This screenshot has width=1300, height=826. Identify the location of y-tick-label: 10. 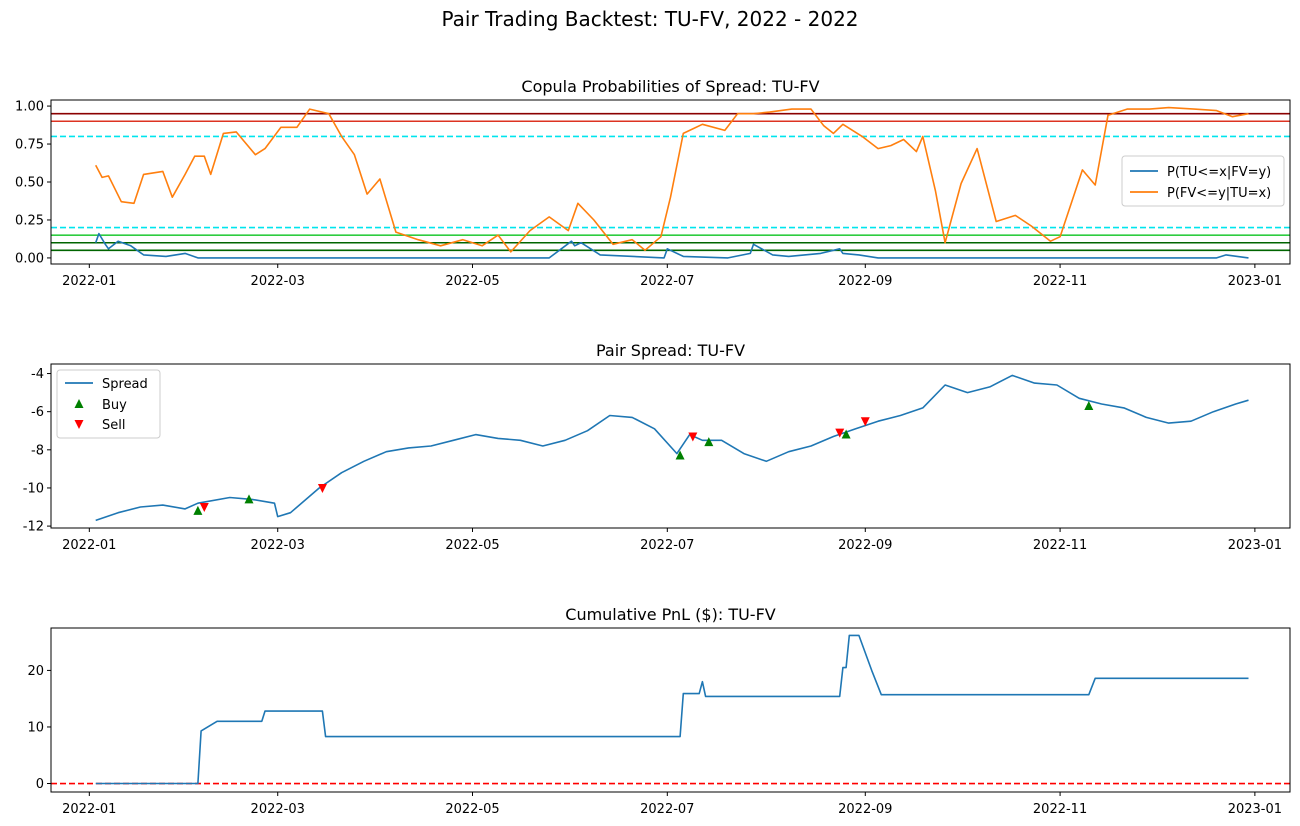
(35, 727).